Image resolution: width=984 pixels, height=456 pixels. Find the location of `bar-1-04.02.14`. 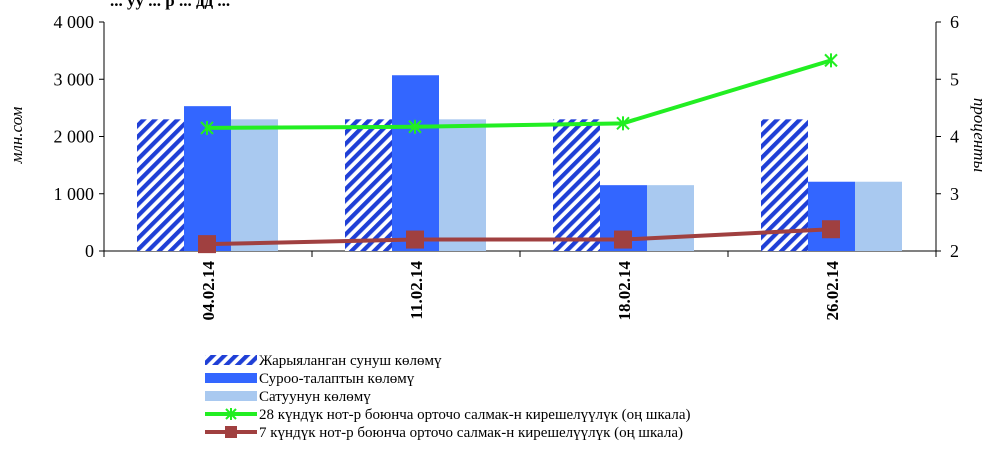

bar-1-04.02.14 is located at coordinates (160, 185).